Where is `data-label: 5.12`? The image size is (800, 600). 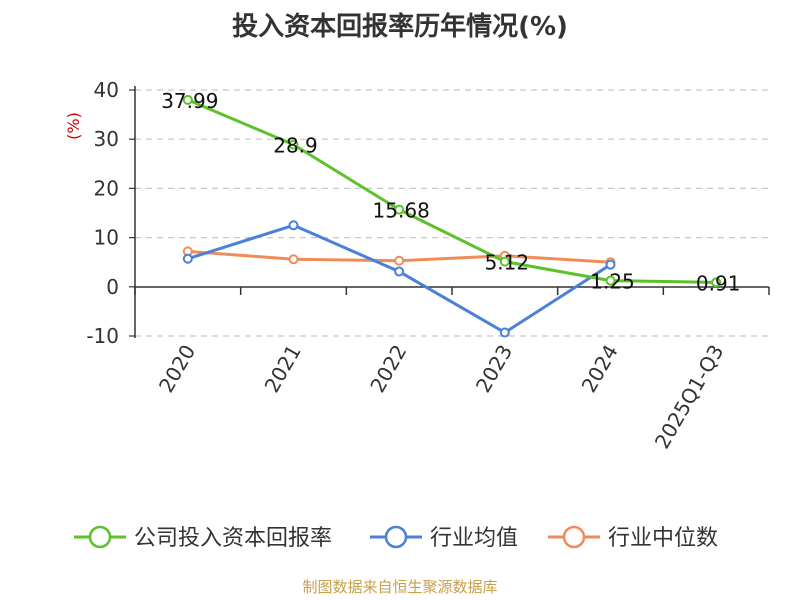
data-label: 5.12 is located at coordinates (507, 263).